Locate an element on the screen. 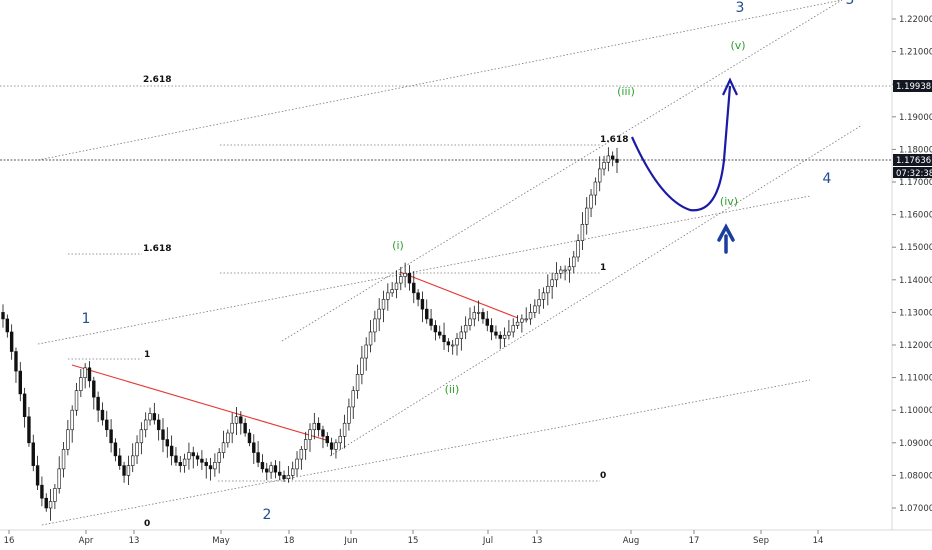  bounce-arrow-up-icon is located at coordinates (726, 238).